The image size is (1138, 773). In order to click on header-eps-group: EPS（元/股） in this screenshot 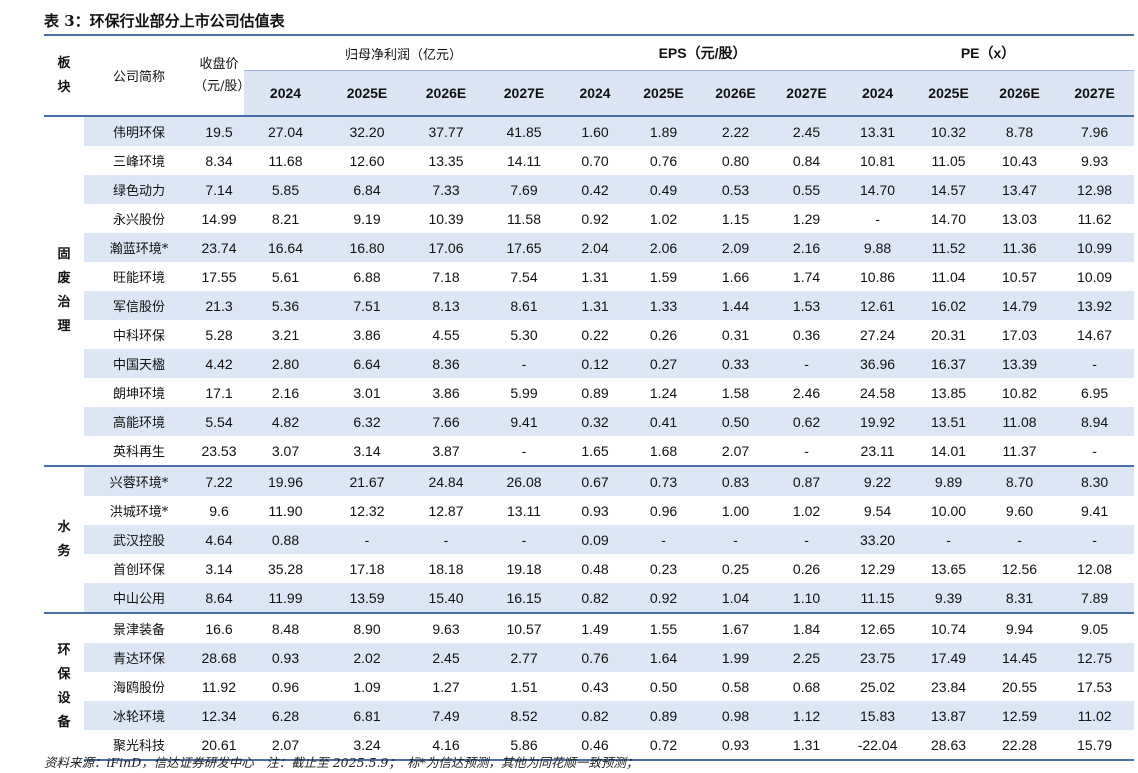, I will do `click(703, 52)`.